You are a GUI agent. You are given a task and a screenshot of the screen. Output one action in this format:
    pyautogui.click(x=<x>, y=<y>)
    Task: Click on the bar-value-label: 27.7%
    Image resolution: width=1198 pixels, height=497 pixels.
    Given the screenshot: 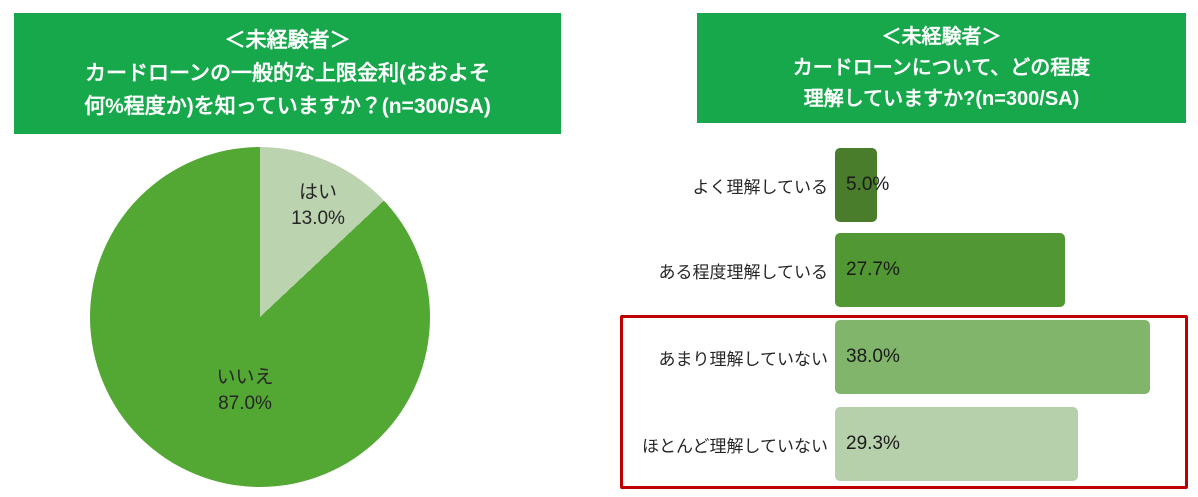 What is the action you would take?
    pyautogui.click(x=873, y=269)
    